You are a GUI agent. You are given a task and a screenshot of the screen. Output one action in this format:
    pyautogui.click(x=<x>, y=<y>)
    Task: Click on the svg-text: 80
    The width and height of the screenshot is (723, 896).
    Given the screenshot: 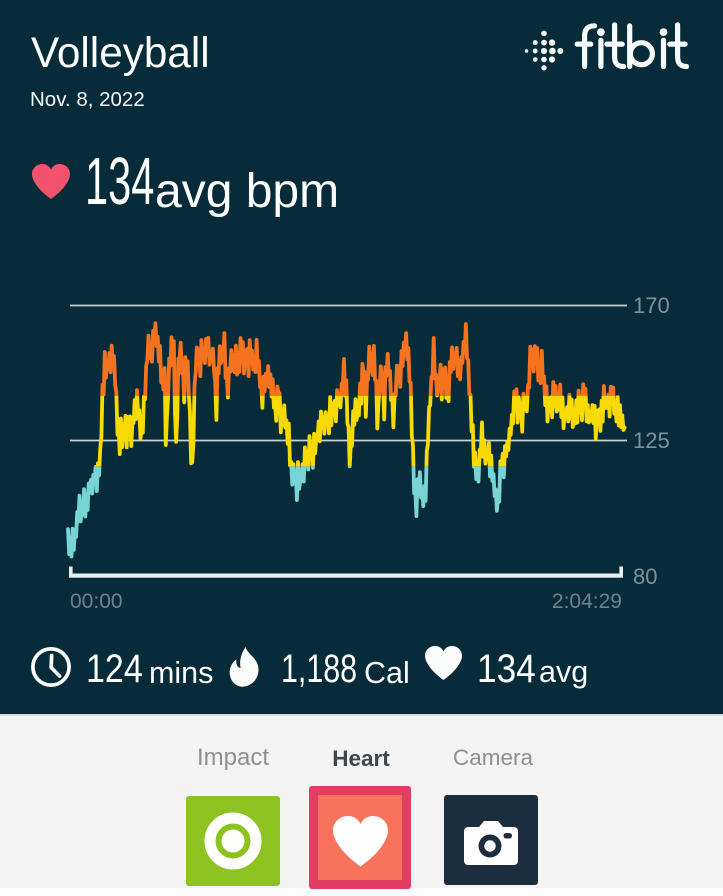 What is the action you would take?
    pyautogui.click(x=645, y=576)
    